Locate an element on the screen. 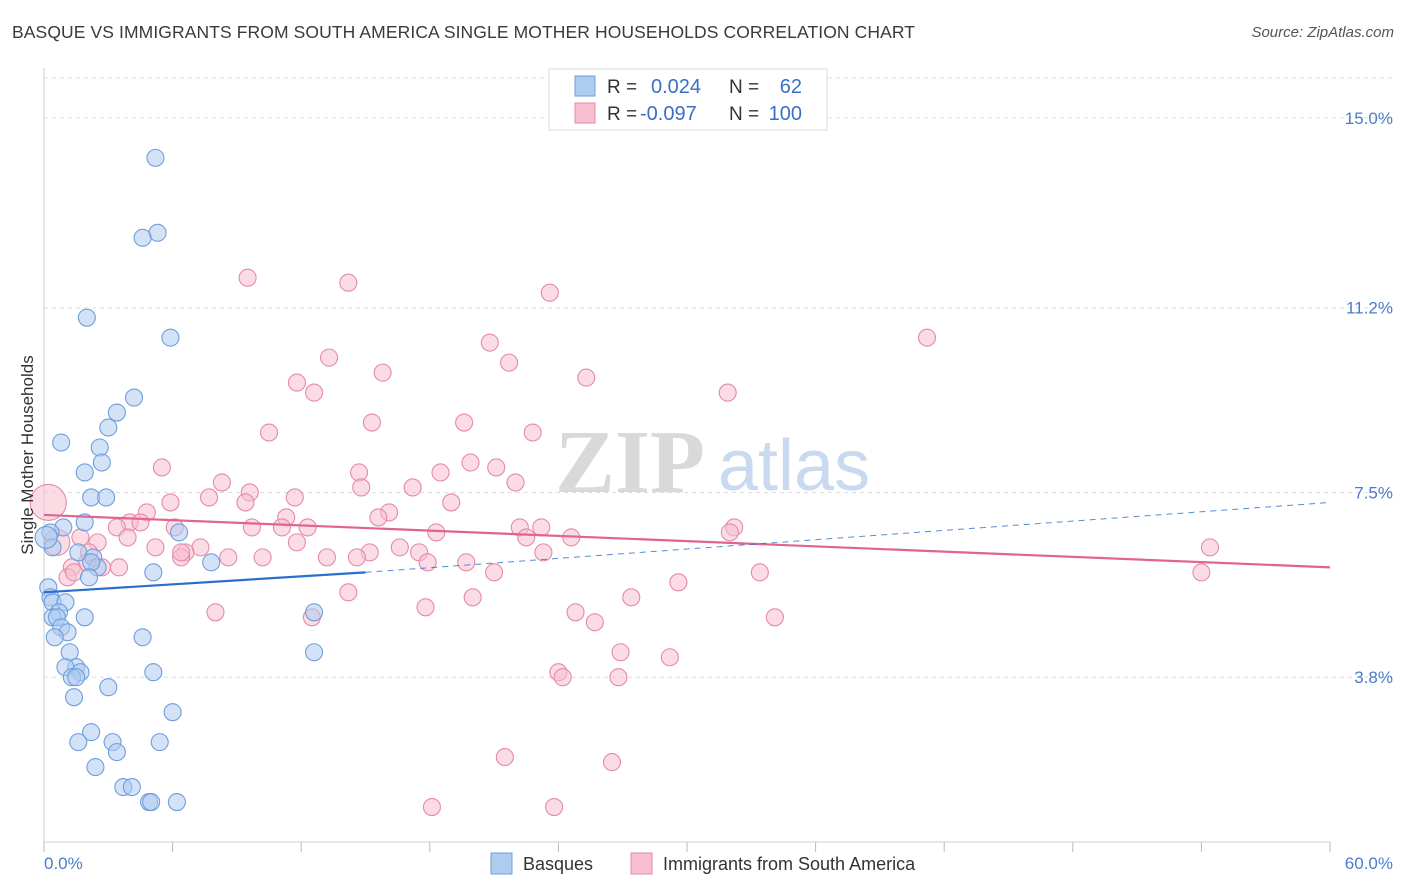 The height and width of the screenshot is (892, 1406). legend-swatch-pink is located at coordinates (585, 113).